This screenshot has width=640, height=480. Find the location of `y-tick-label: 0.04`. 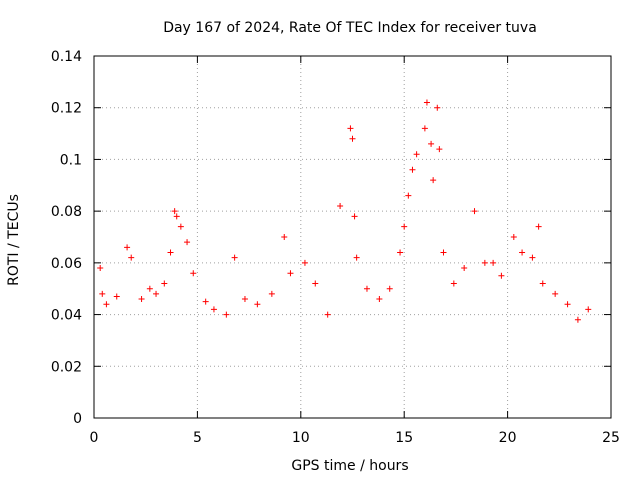

y-tick-label: 0.04 is located at coordinates (66, 316).